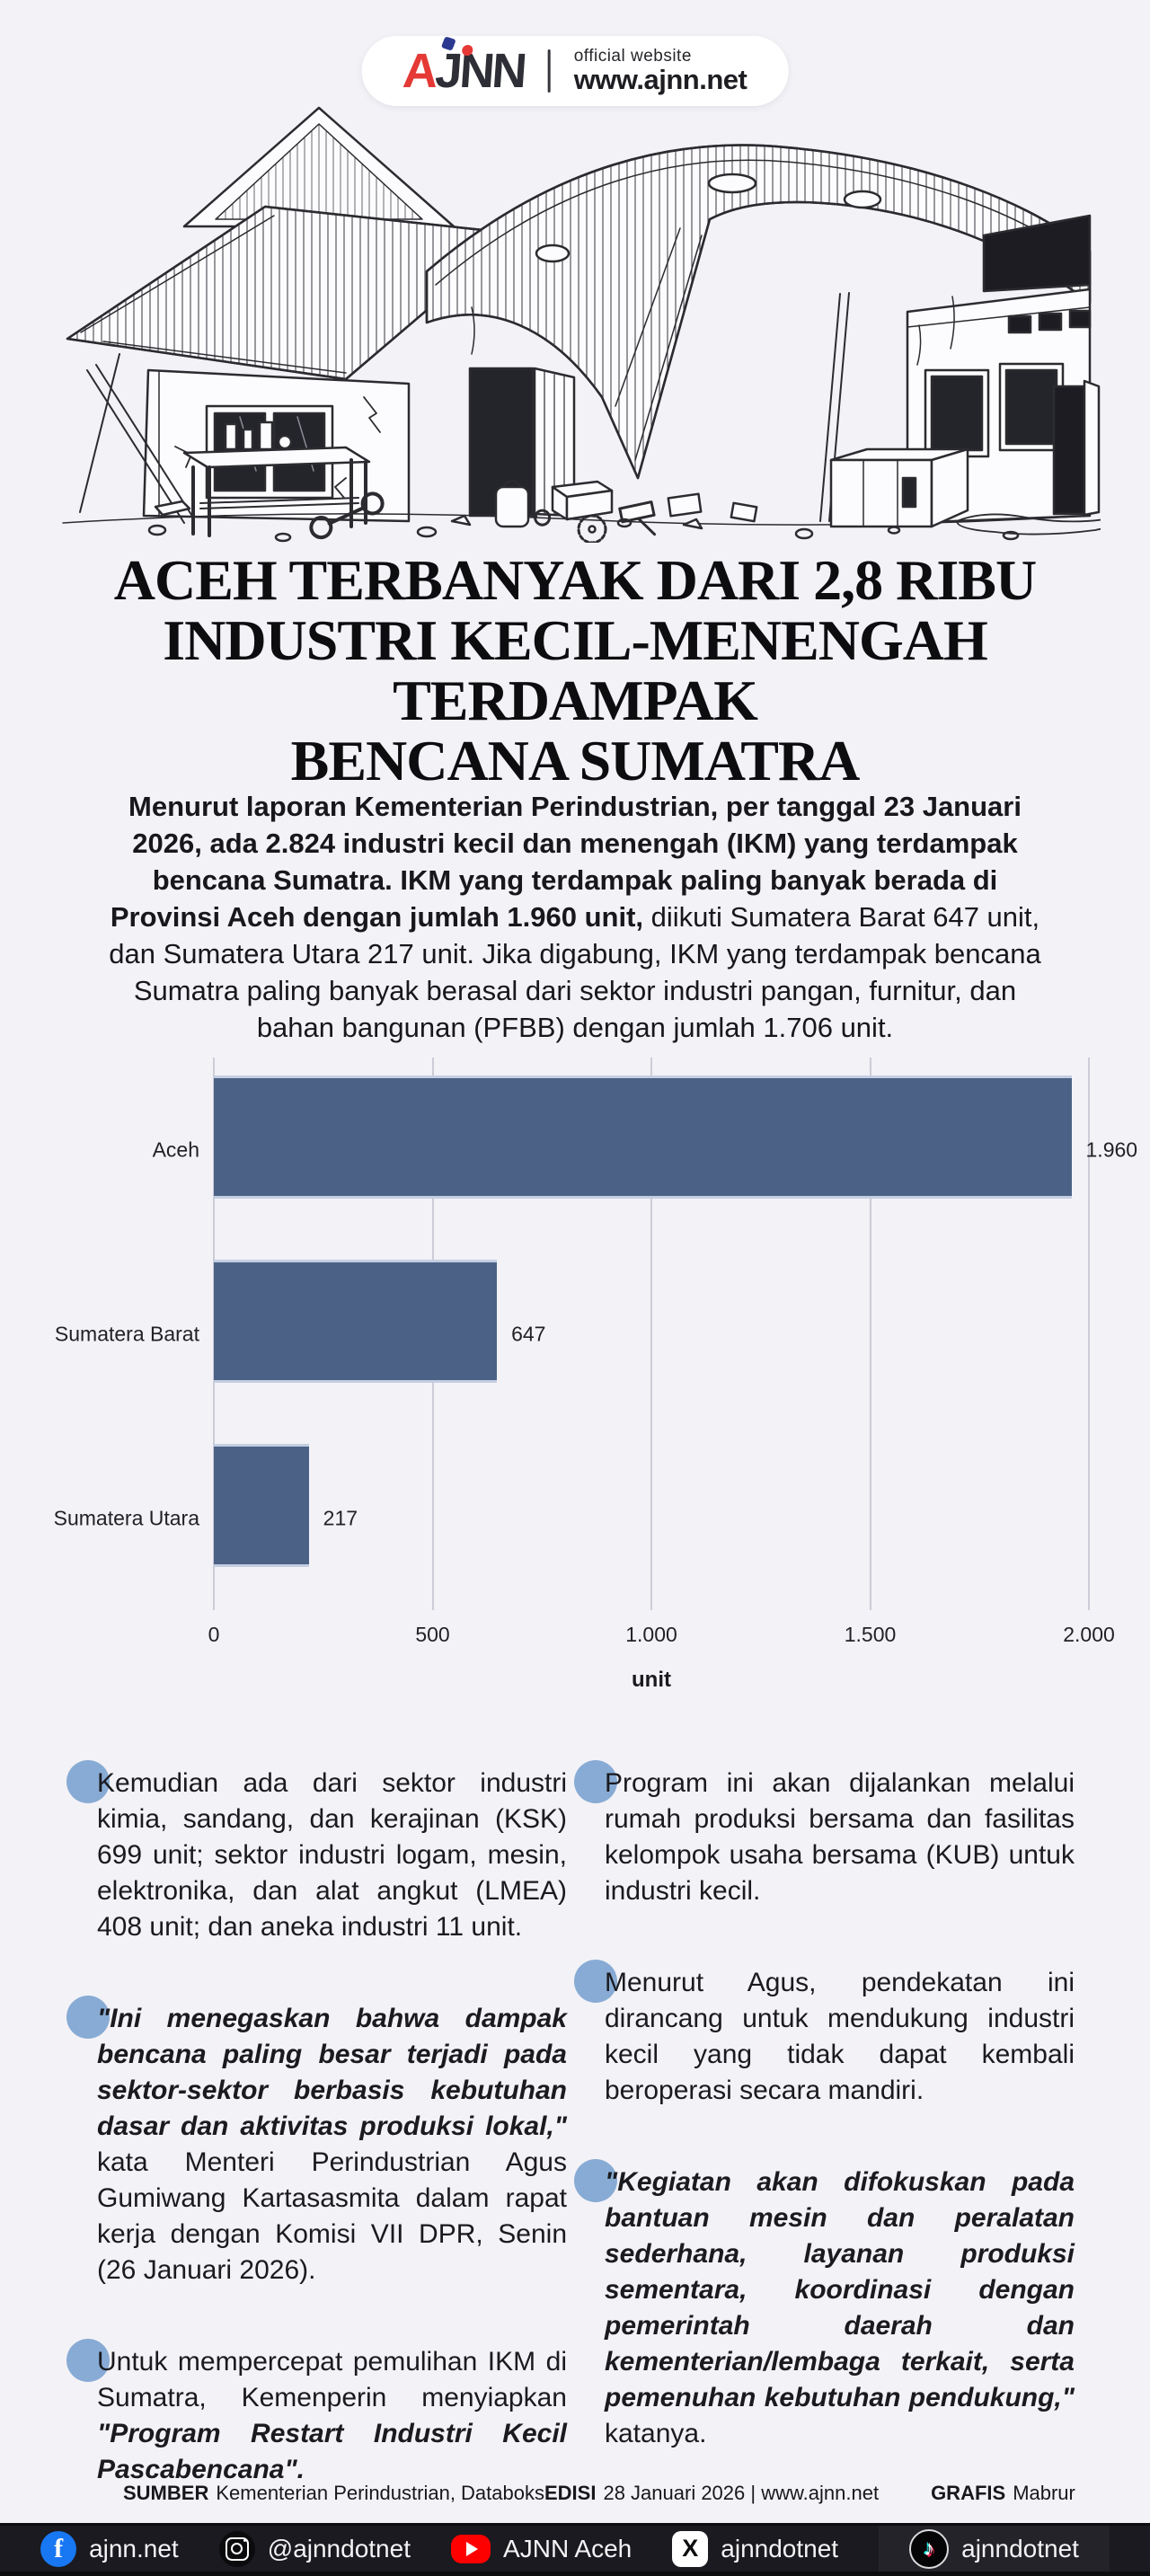 Image resolution: width=1150 pixels, height=2576 pixels. Describe the element at coordinates (780, 2548) in the screenshot. I see `social-x-label: ajnndotnet` at that location.